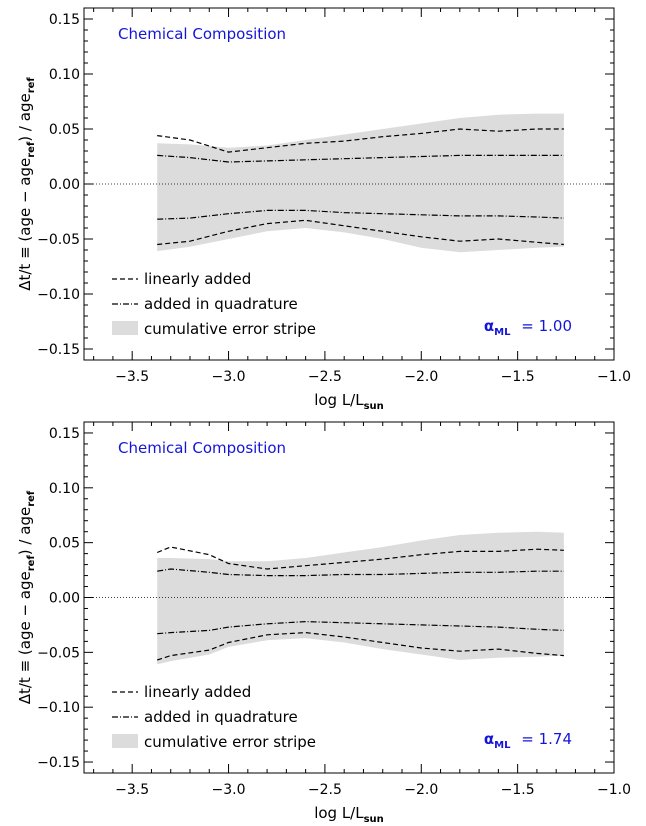 This screenshot has width=646, height=826. What do you see at coordinates (544, 326) in the screenshot?
I see `alpha-value: = 1.00` at bounding box center [544, 326].